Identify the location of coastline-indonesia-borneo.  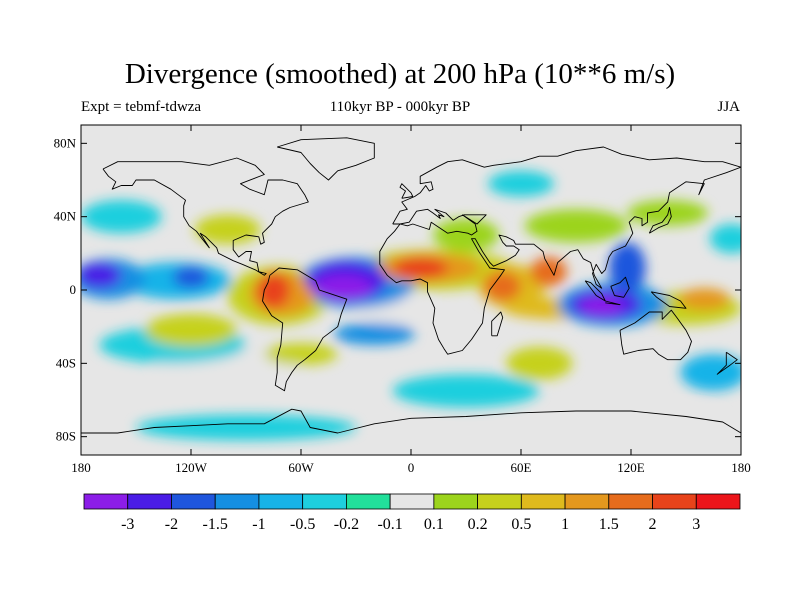
(620, 287).